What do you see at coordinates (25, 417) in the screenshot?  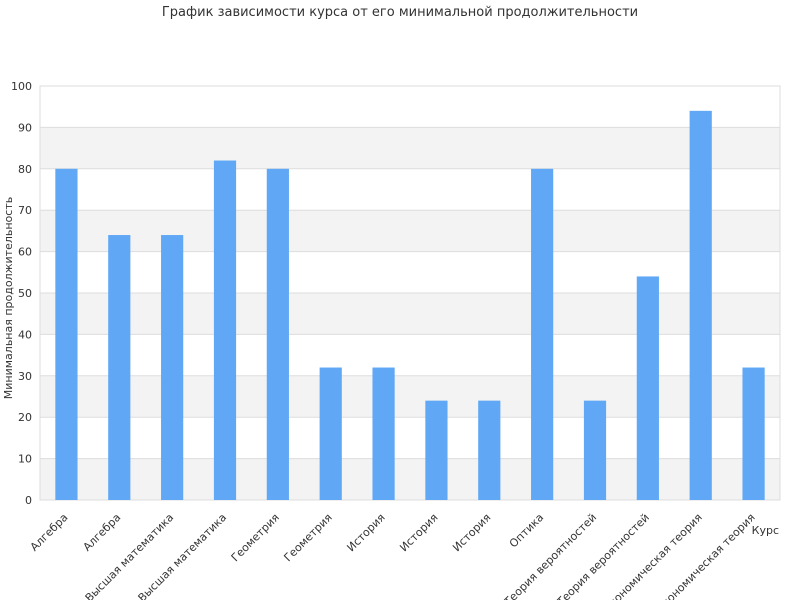 I see `y-tick-label: 20` at bounding box center [25, 417].